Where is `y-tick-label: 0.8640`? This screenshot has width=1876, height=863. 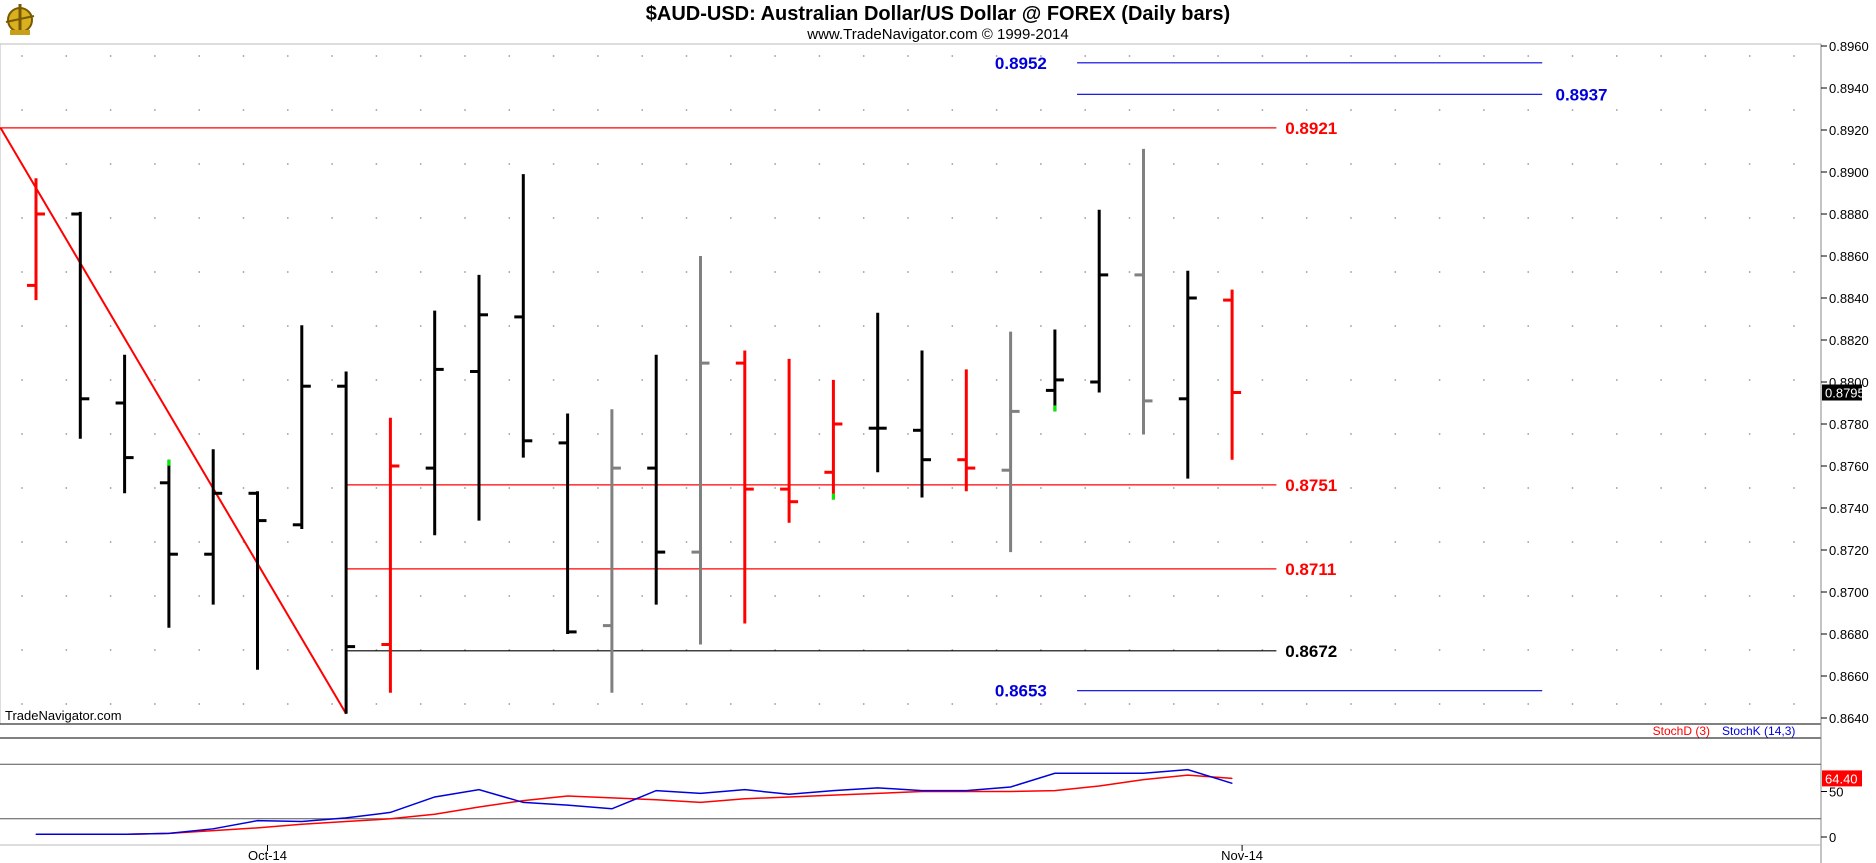 y-tick-label: 0.8640 is located at coordinates (1849, 718).